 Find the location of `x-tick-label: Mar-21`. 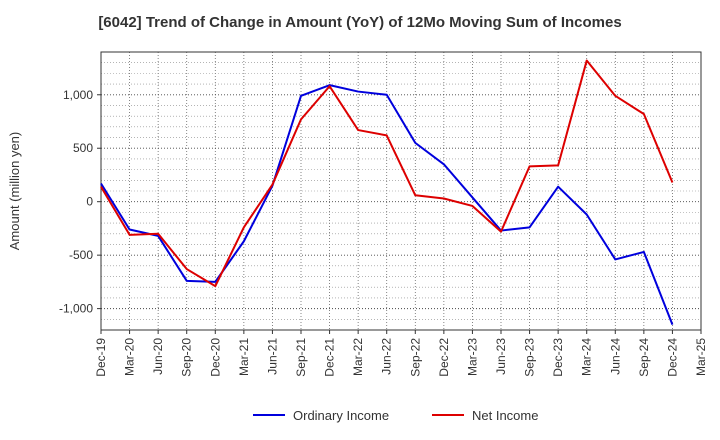

x-tick-label: Mar-21 is located at coordinates (244, 357).